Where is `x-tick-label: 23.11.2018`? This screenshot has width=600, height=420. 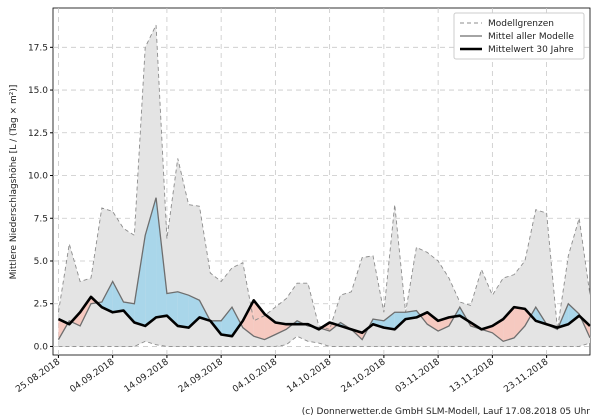
x-tick-label: 23.11.2018 is located at coordinates (526, 376).